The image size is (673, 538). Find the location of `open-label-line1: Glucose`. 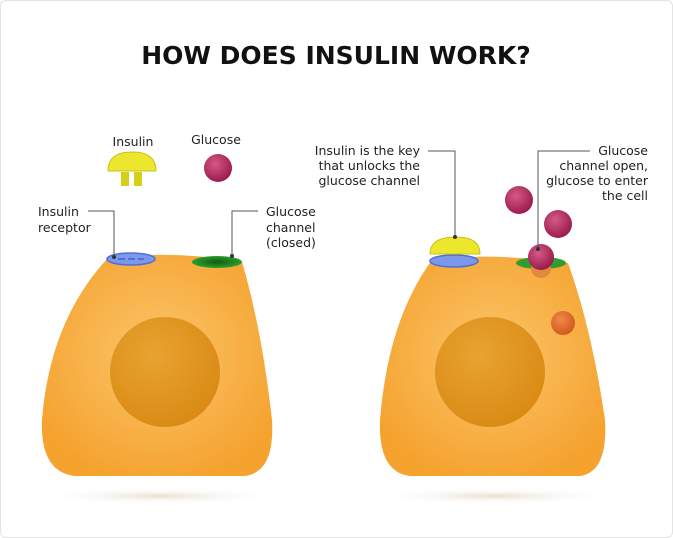

open-label-line1: Glucose is located at coordinates (623, 150).